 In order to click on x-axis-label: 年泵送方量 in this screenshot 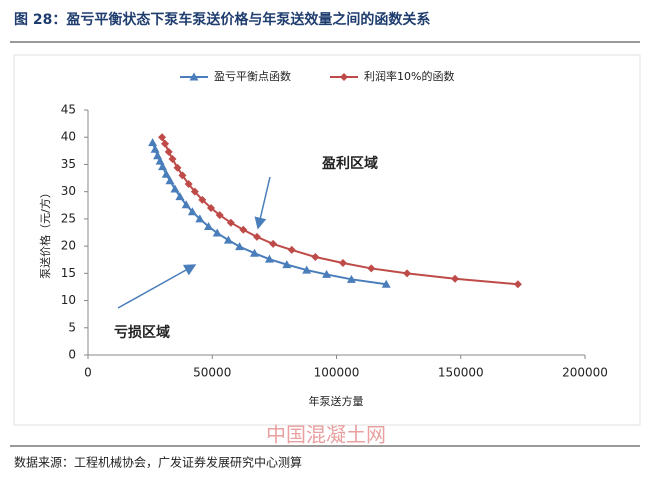, I will do `click(336, 401)`.